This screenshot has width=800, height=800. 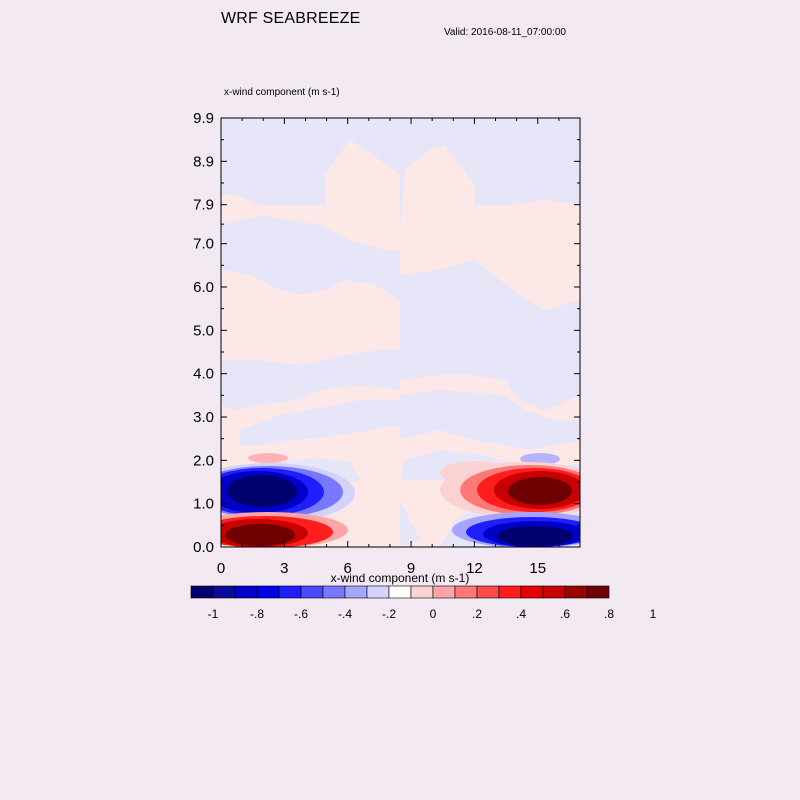 What do you see at coordinates (345, 614) in the screenshot?
I see `colorbar-label: -.4` at bounding box center [345, 614].